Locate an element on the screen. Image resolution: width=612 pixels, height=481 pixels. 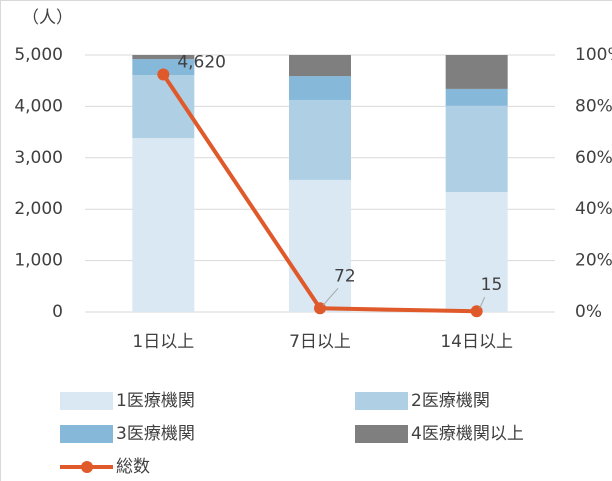
legend-marker is located at coordinates (87, 467).